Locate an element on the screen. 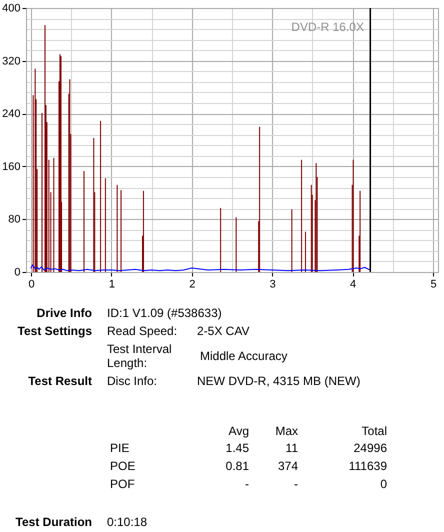 This screenshot has height=532, width=444. y-tick-label: 160 is located at coordinates (11, 166).